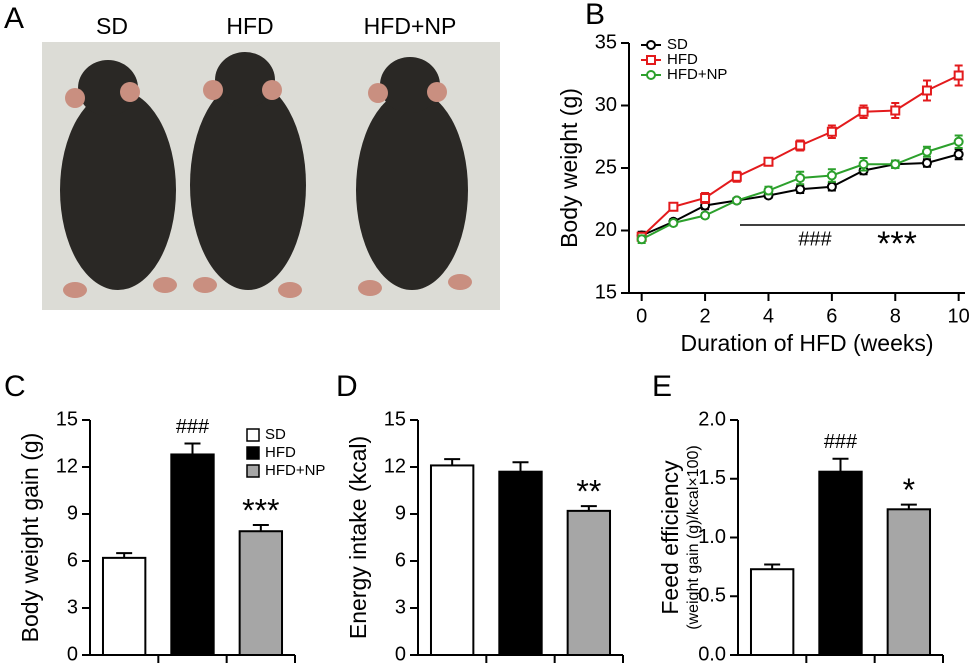 Image resolution: width=979 pixels, height=663 pixels. I want to click on y-tick-label: 35, so click(606, 42).